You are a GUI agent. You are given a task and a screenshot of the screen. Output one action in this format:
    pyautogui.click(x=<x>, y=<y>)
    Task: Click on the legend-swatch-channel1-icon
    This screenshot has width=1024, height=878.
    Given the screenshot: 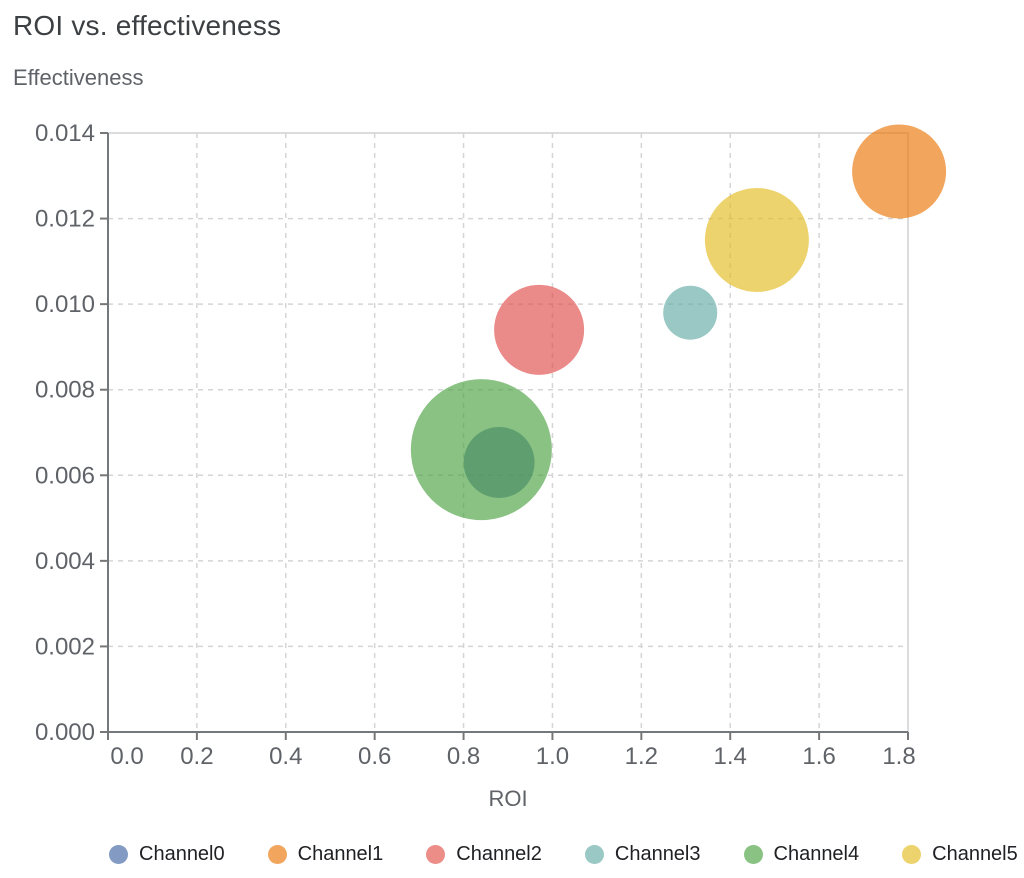 What is the action you would take?
    pyautogui.click(x=277, y=854)
    